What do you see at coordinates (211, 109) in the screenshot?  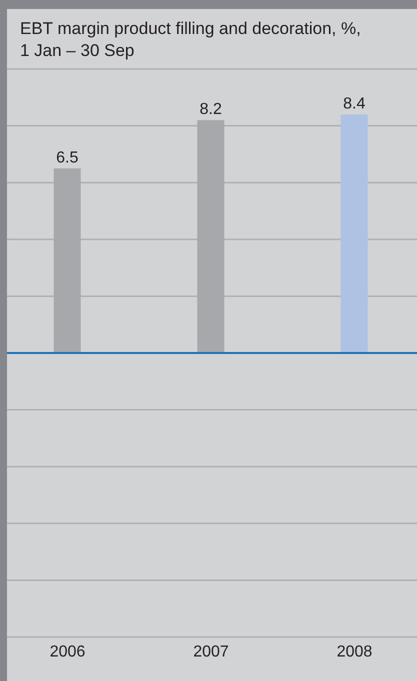 I see `data-label: 8.2` at bounding box center [211, 109].